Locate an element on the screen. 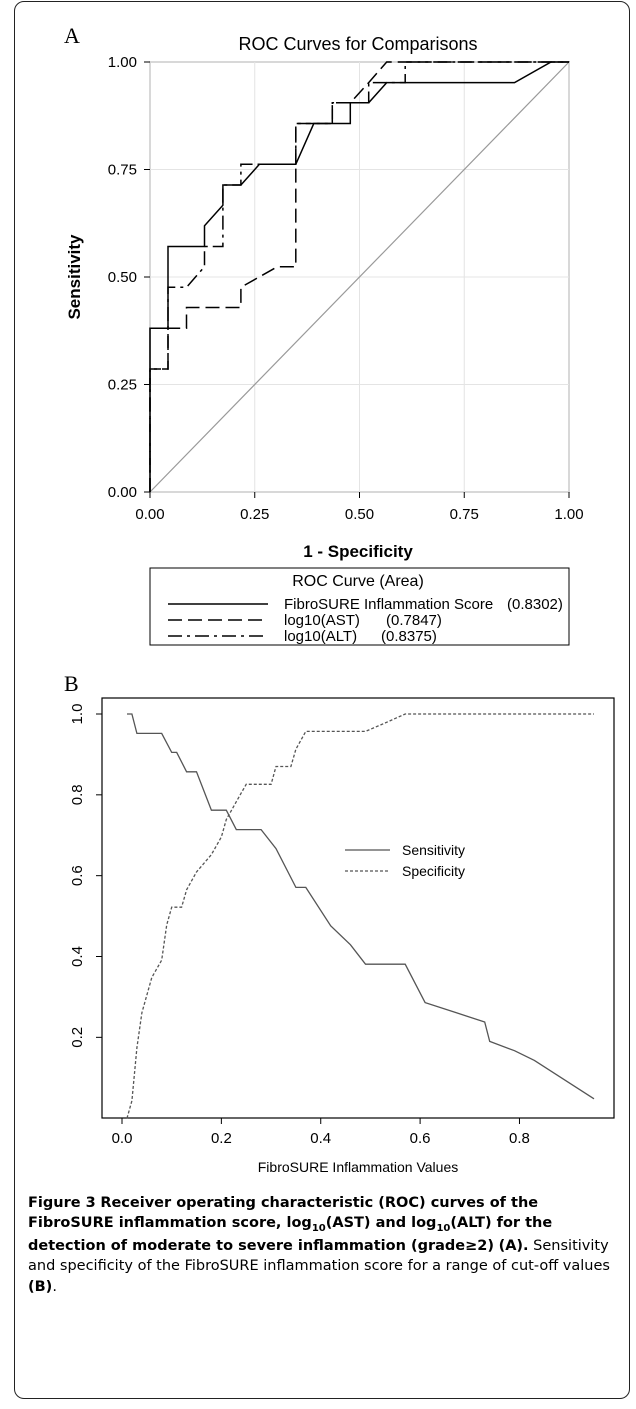  legend-title: ROC Curve (Area) is located at coordinates (358, 581).